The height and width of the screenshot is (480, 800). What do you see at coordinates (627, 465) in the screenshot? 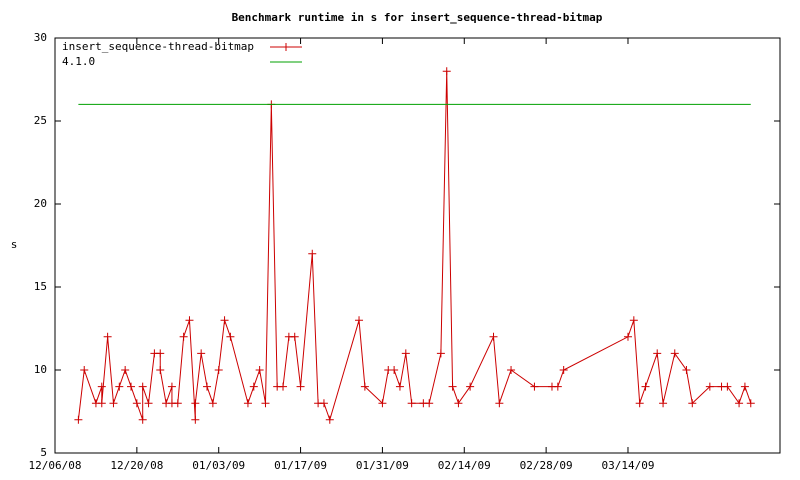
I see `x-tick-label: 03/14/09` at bounding box center [627, 465].